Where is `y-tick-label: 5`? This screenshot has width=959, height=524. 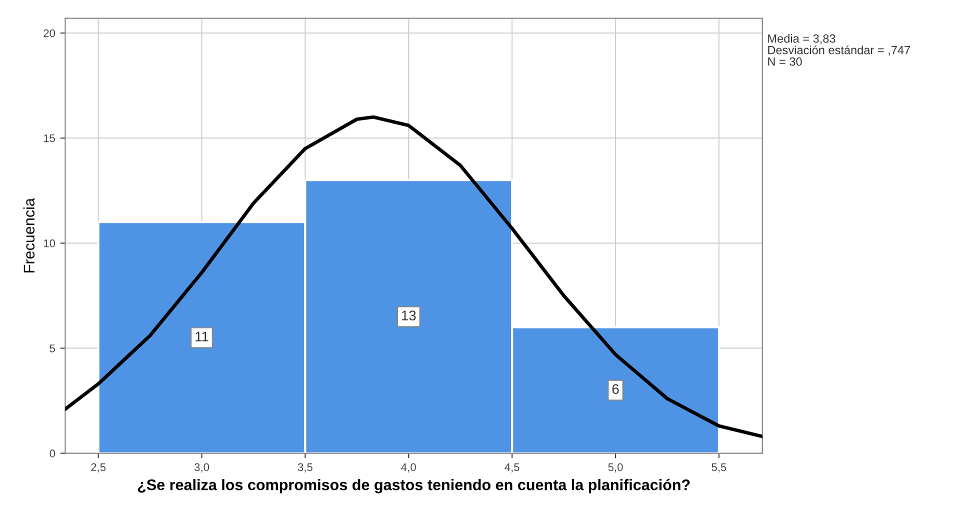 y-tick-label: 5 is located at coordinates (53, 348).